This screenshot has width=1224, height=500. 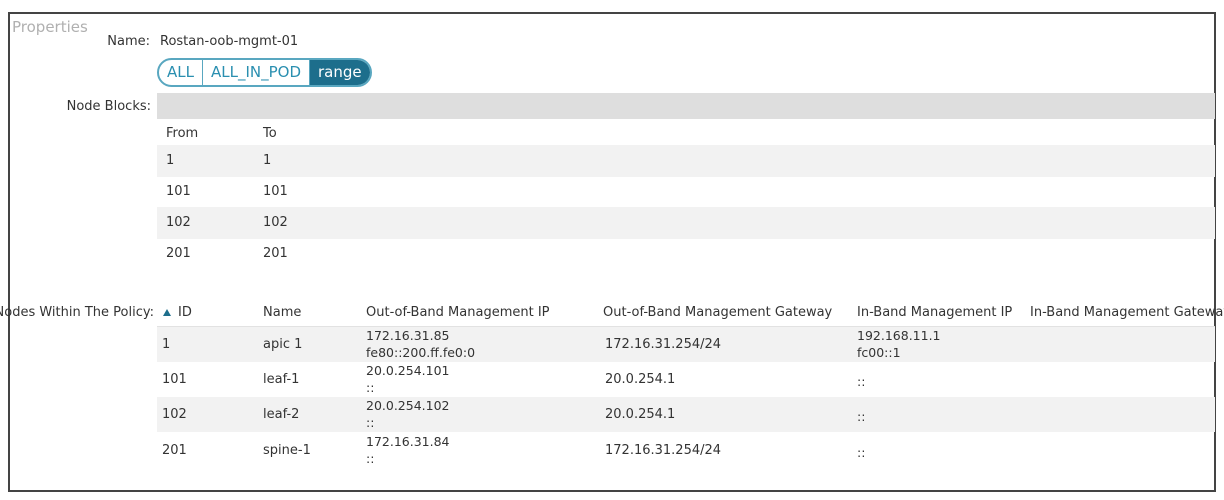 I want to click on selector-option: ALL, so click(x=180, y=72).